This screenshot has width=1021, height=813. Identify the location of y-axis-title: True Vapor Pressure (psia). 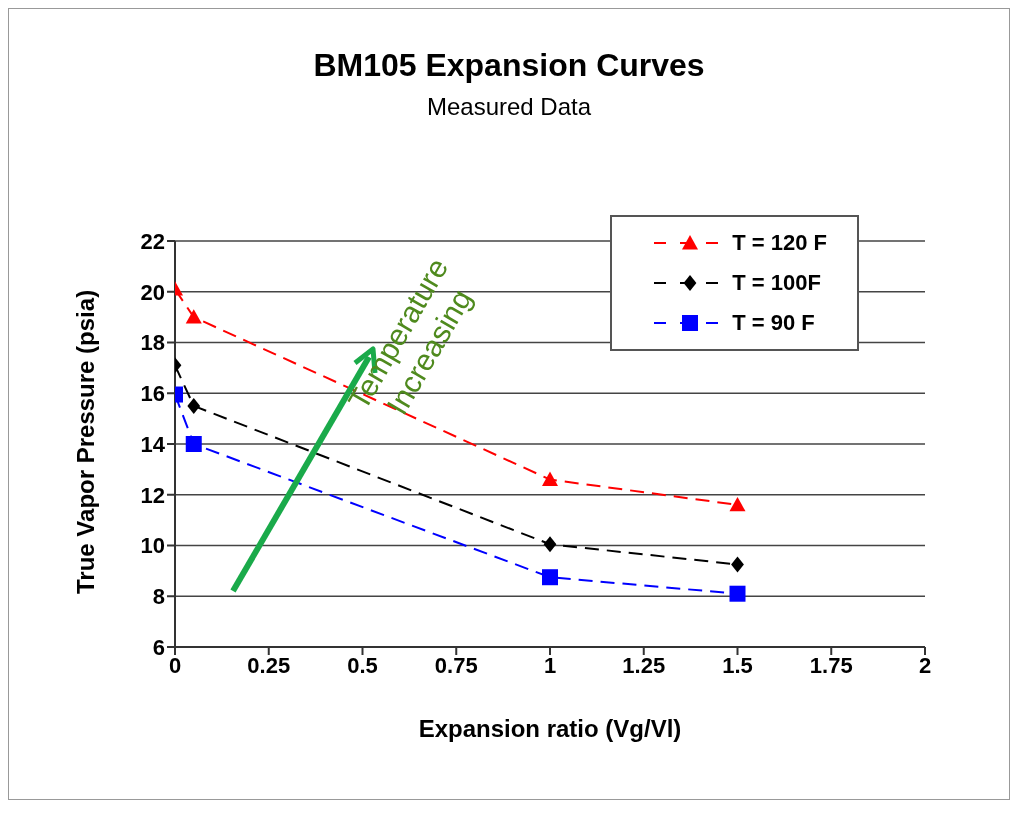
(85, 441).